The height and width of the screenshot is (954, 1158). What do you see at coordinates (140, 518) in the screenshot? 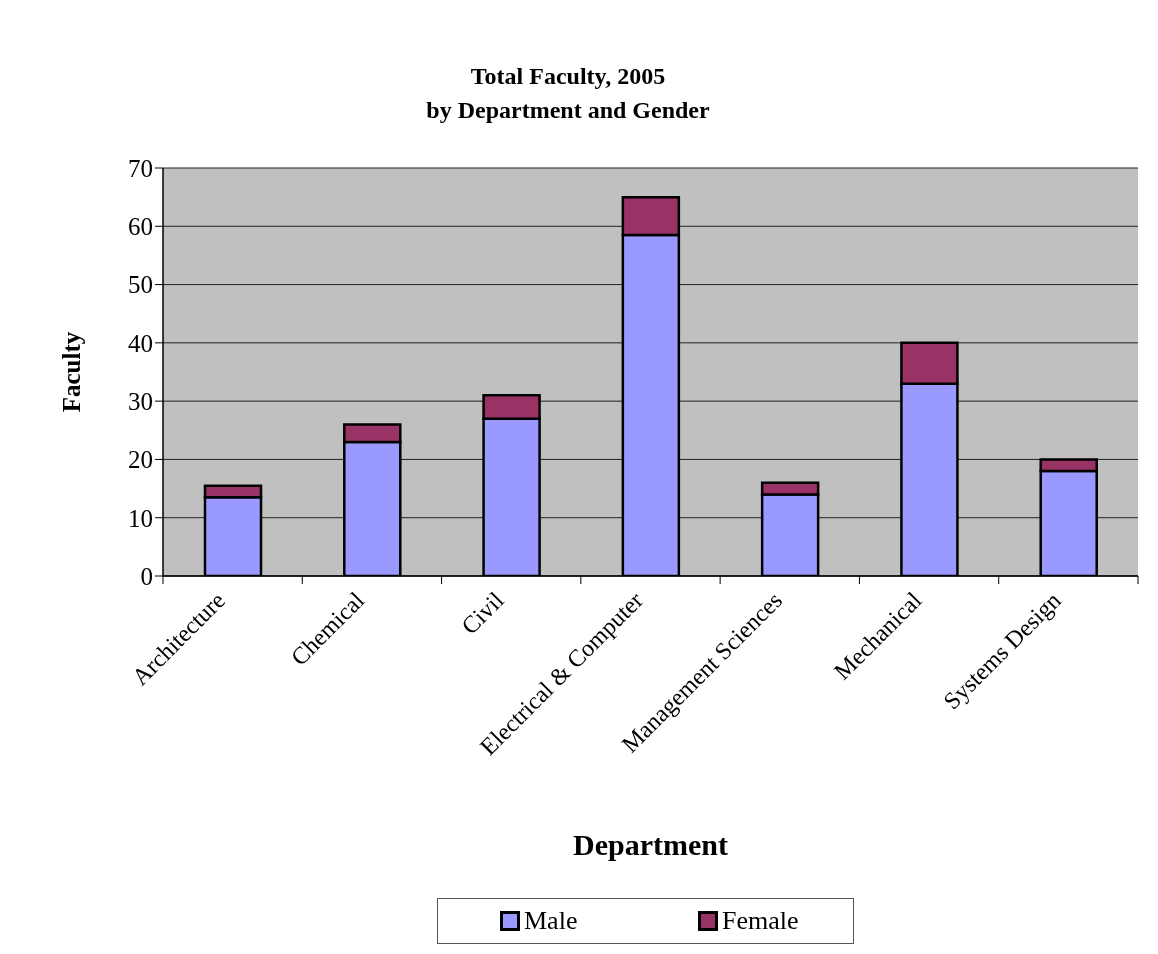
I see `y-tick-label: 10` at bounding box center [140, 518].